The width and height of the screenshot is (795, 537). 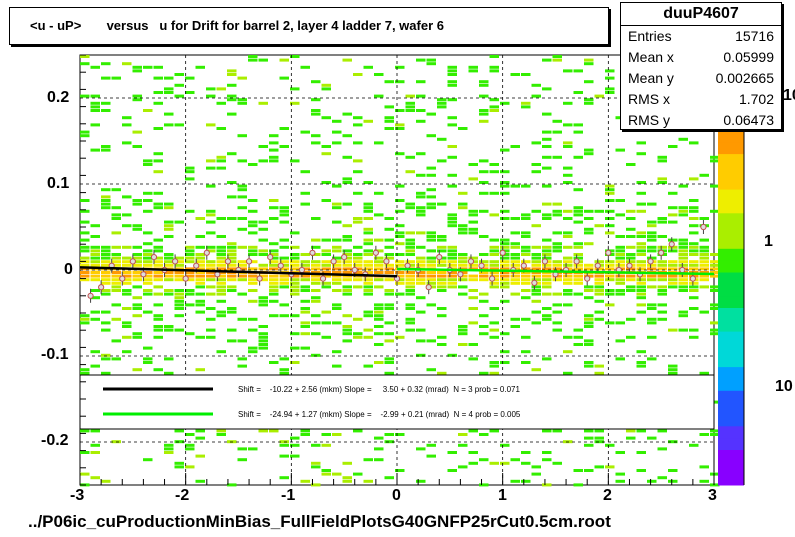 What do you see at coordinates (55, 440) in the screenshot?
I see `y-tick-label: -0.2` at bounding box center [55, 440].